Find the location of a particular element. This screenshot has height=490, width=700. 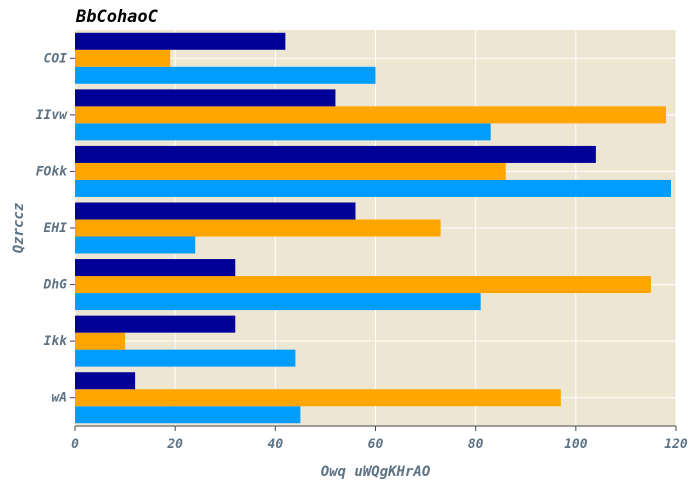

y-tick-label: IIvw is located at coordinates (52, 115).